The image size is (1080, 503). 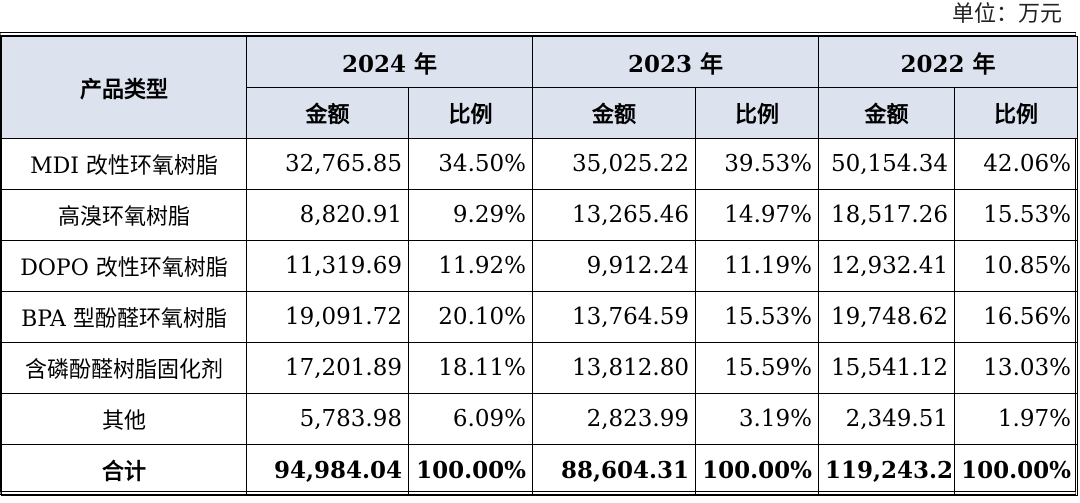 I want to click on cell-ratio-2022: 10.85%, so click(x=1016, y=266).